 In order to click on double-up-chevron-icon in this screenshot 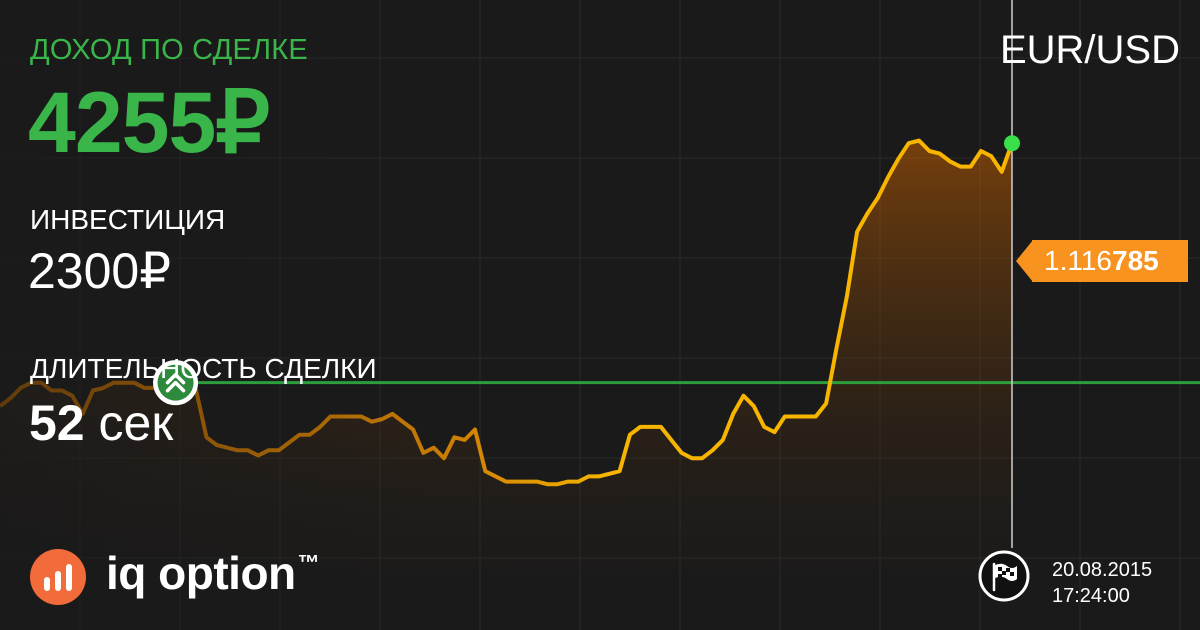, I will do `click(175, 382)`.